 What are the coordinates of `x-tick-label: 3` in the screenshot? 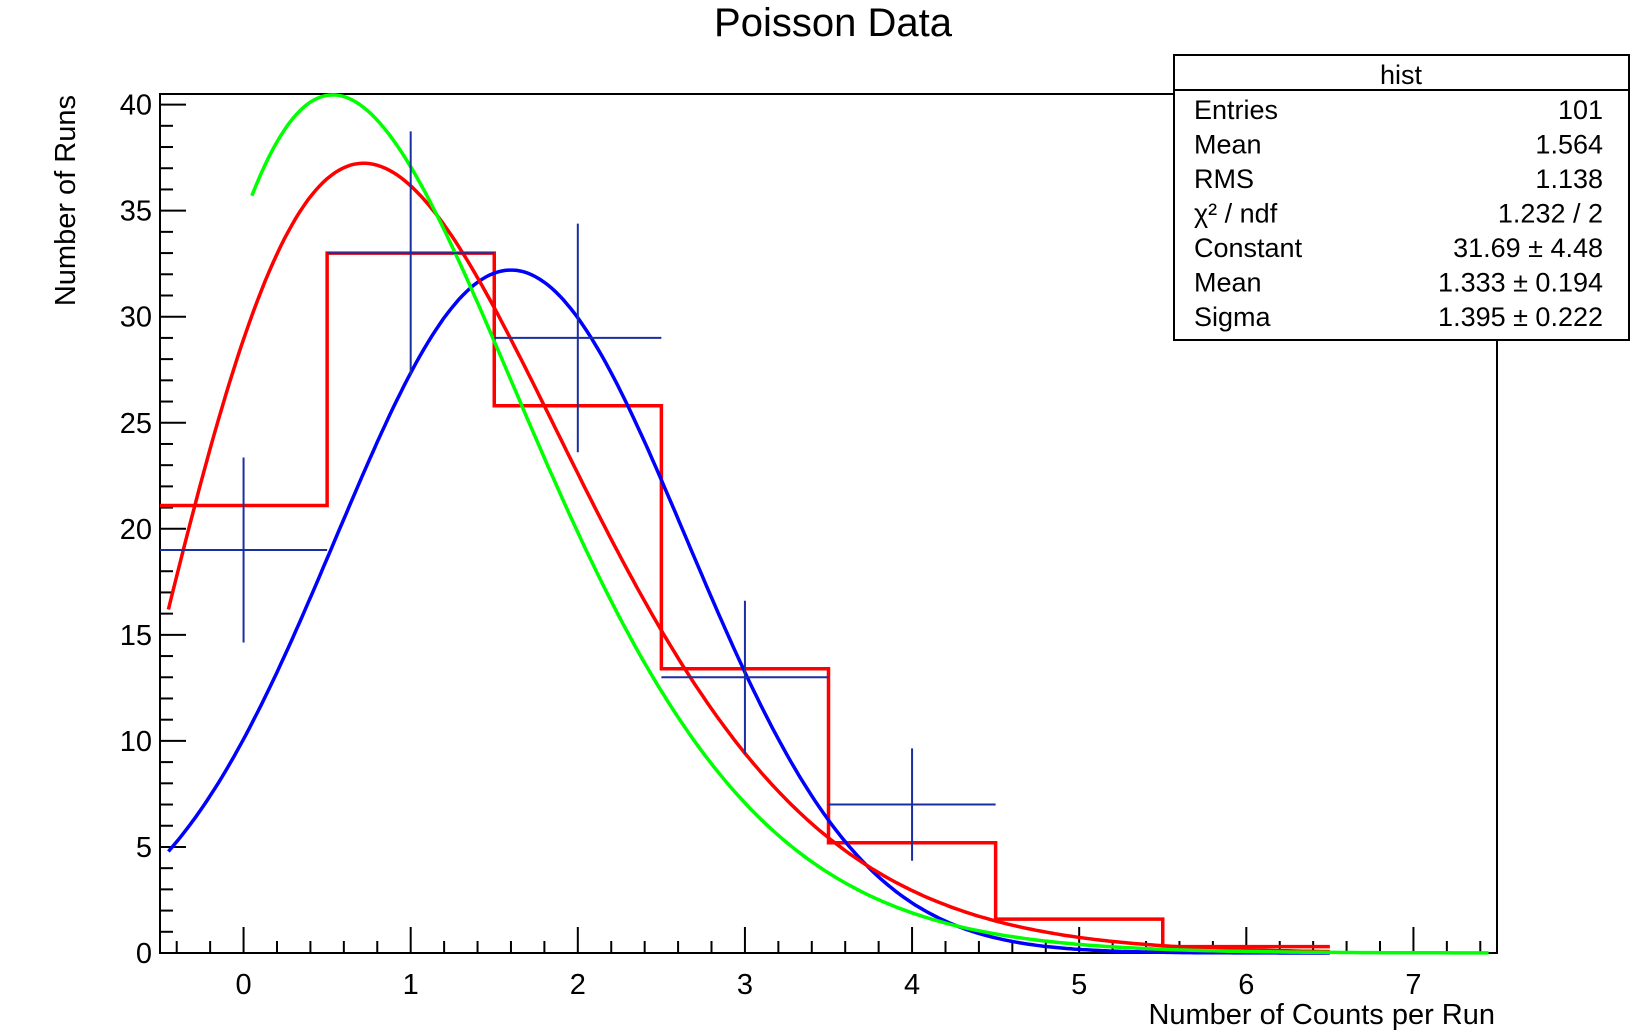 It's located at (745, 985).